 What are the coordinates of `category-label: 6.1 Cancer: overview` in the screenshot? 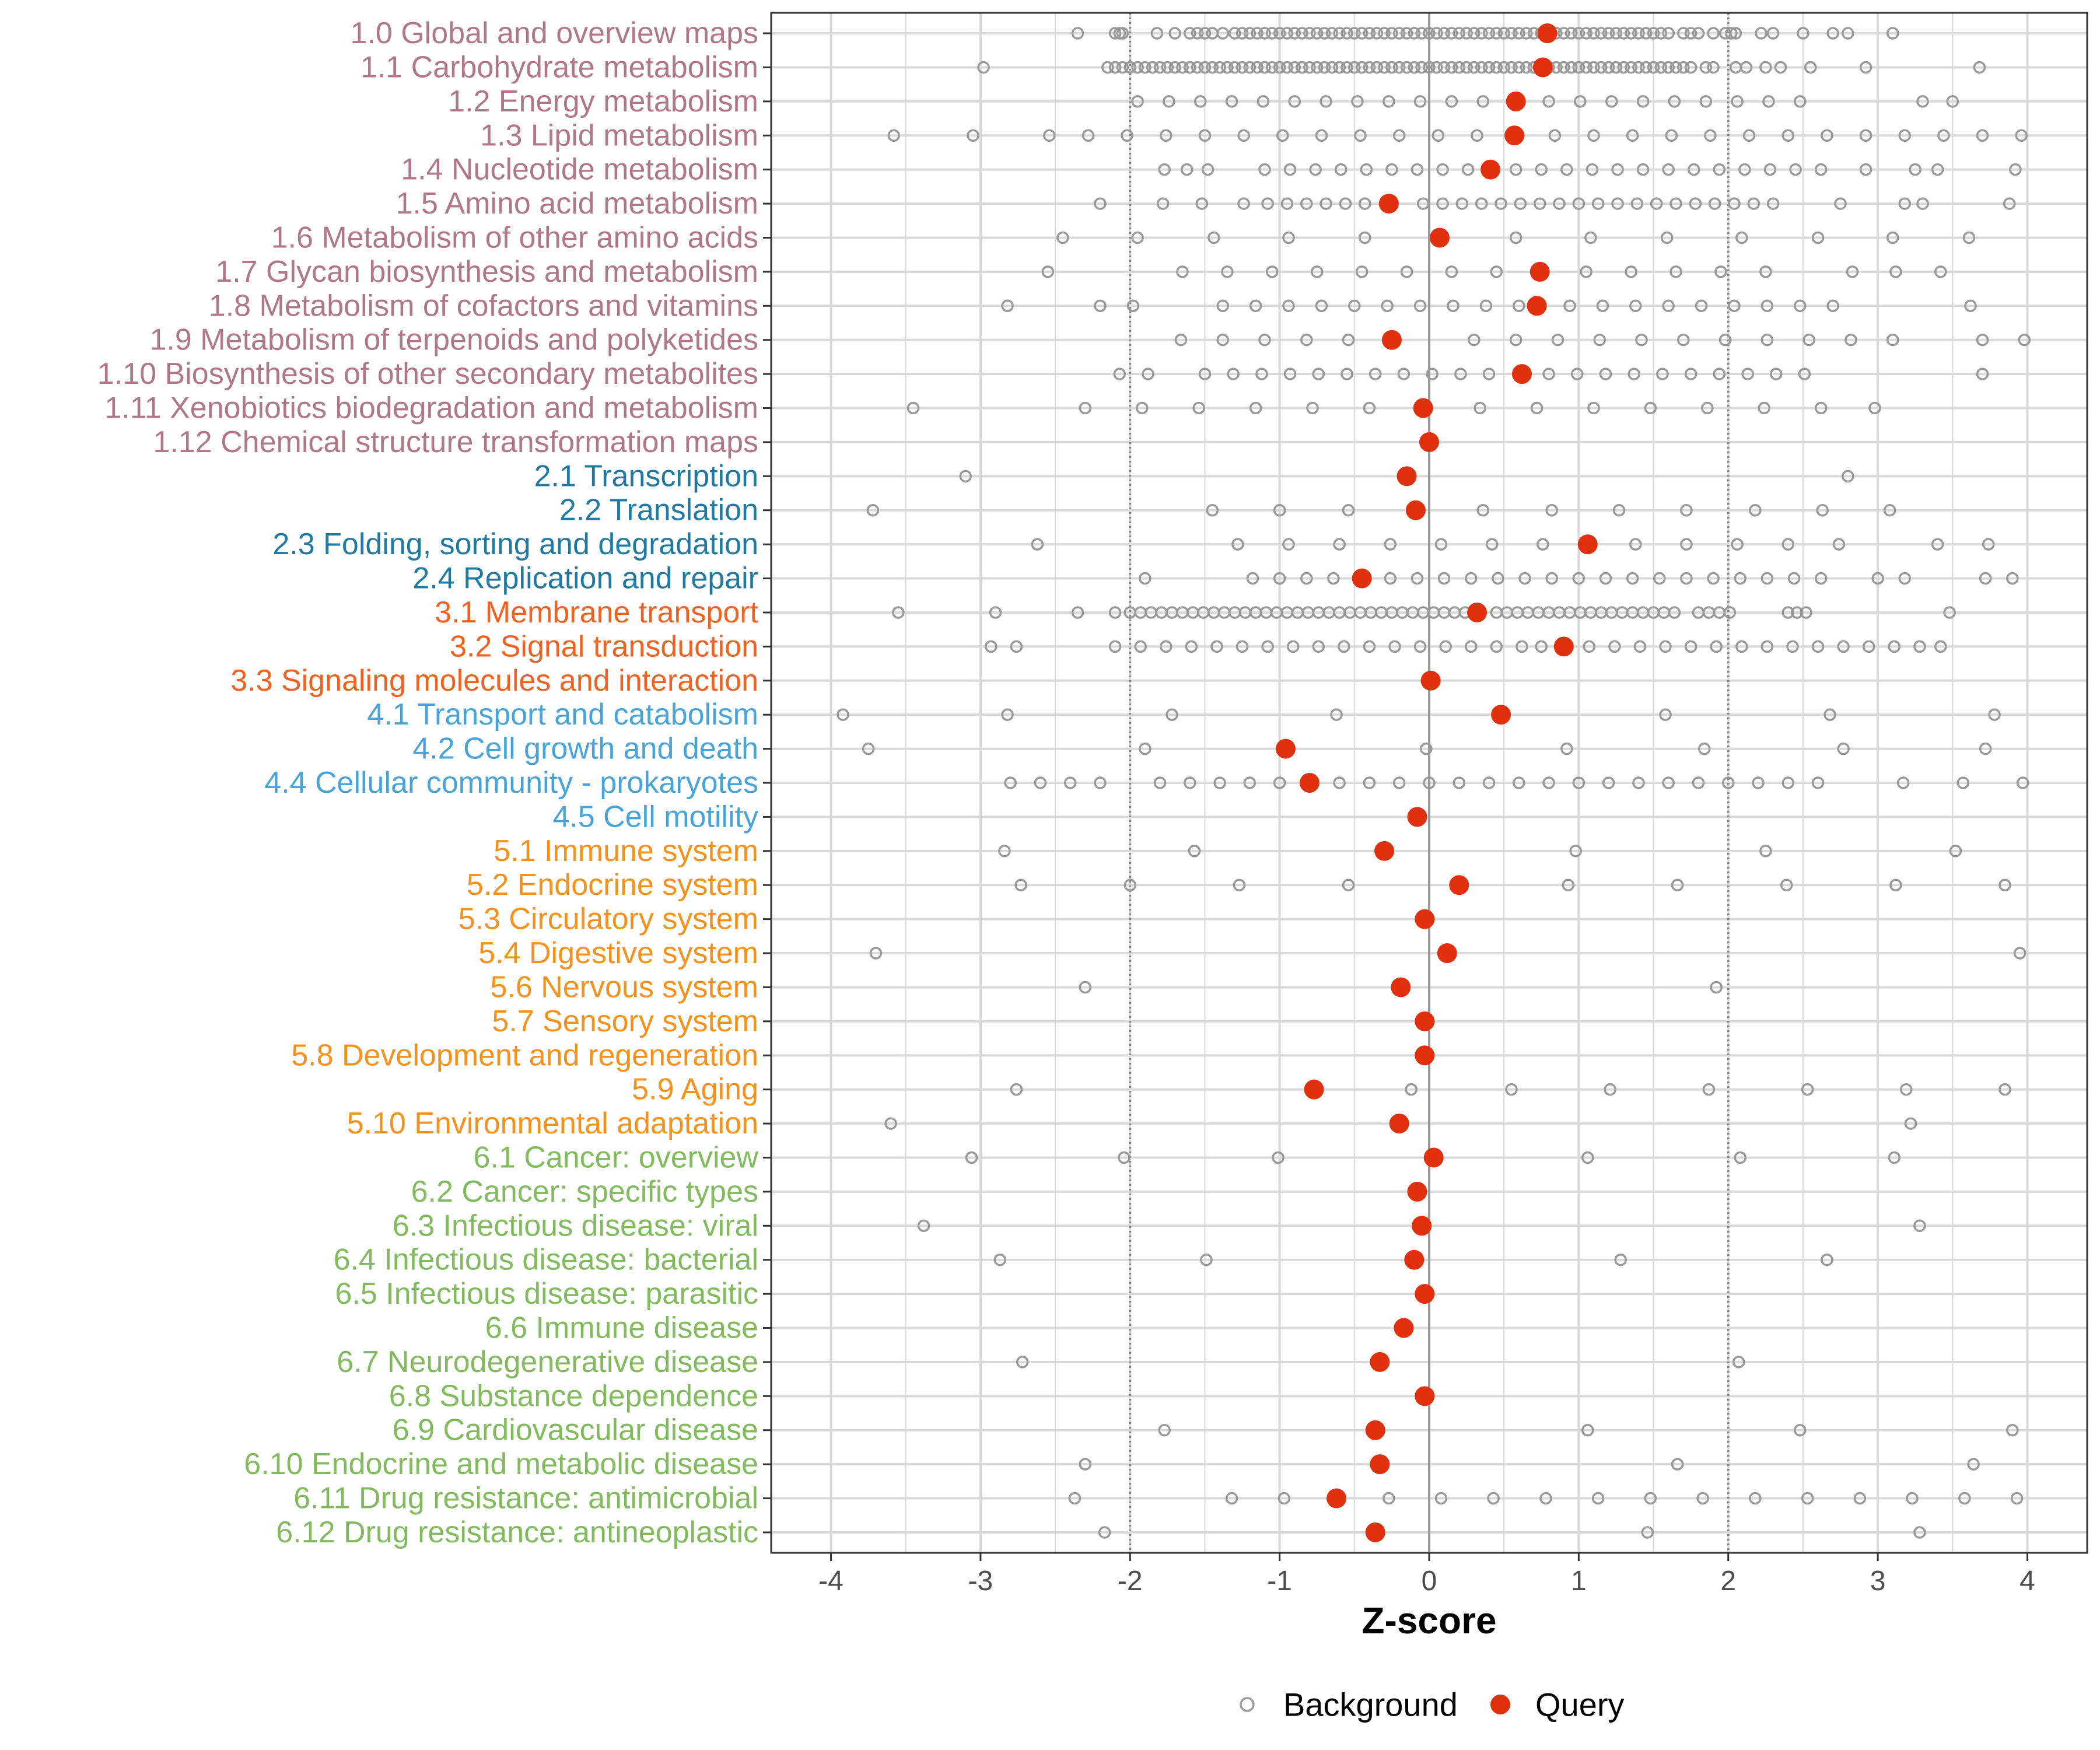 It's located at (617, 1157).